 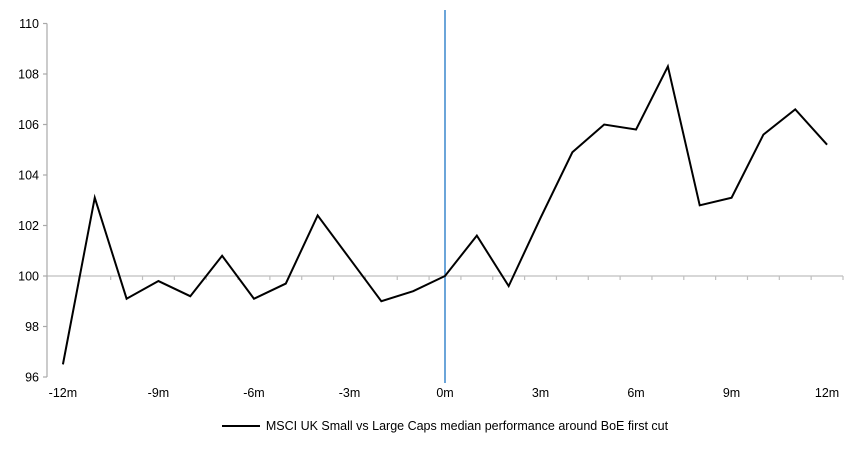 What do you see at coordinates (240, 426) in the screenshot?
I see `legend-line-sample` at bounding box center [240, 426].